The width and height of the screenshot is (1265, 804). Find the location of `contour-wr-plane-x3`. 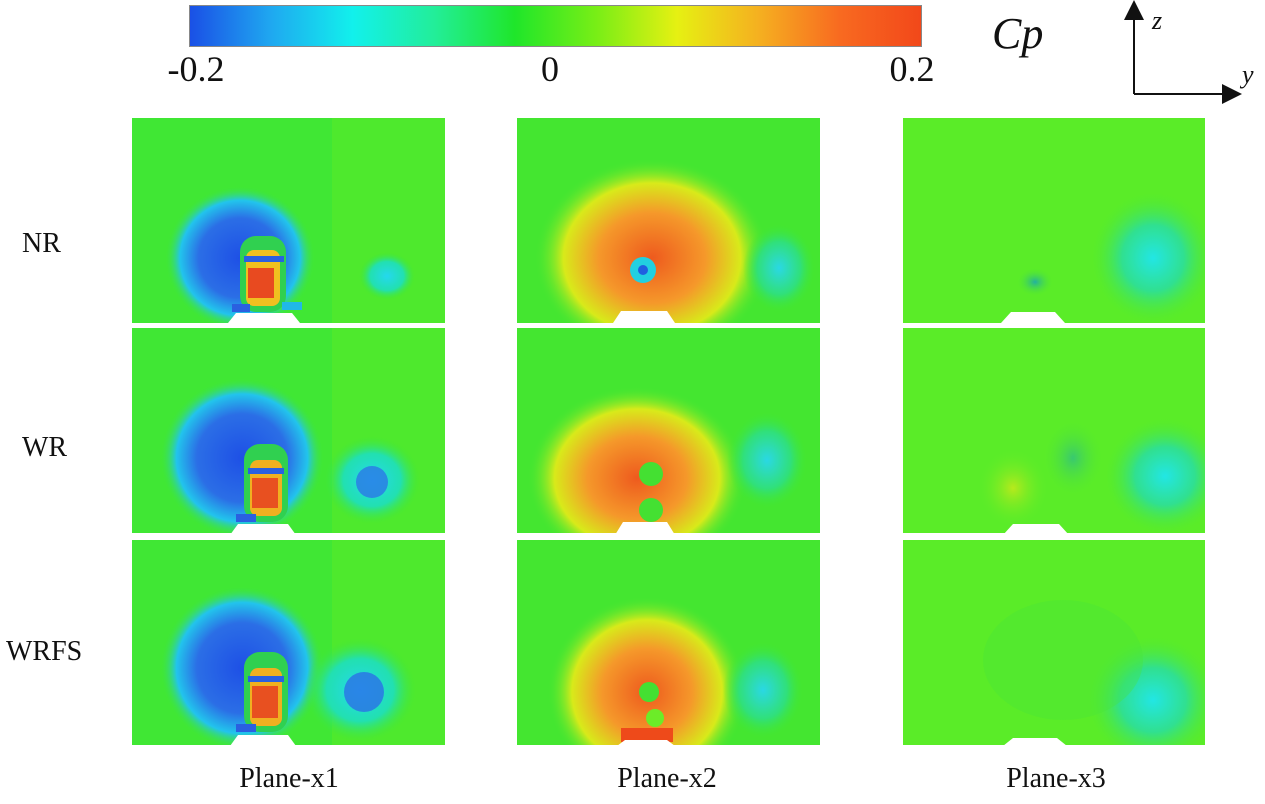

contour-wr-plane-x3 is located at coordinates (1059, 430).